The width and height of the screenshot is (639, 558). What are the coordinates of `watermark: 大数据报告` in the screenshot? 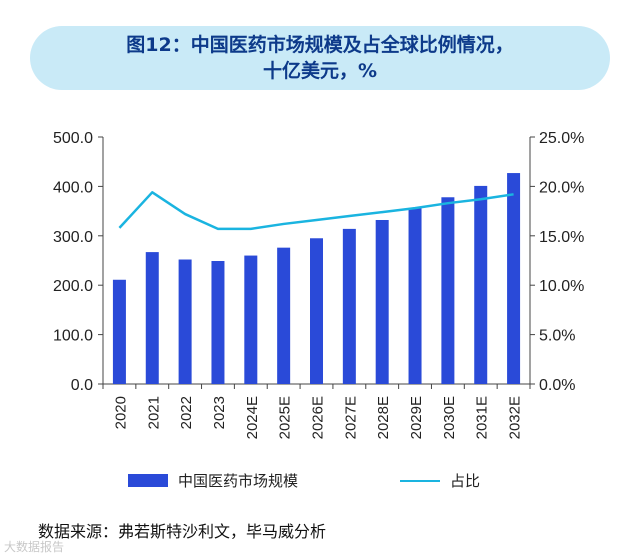 It's located at (34, 547).